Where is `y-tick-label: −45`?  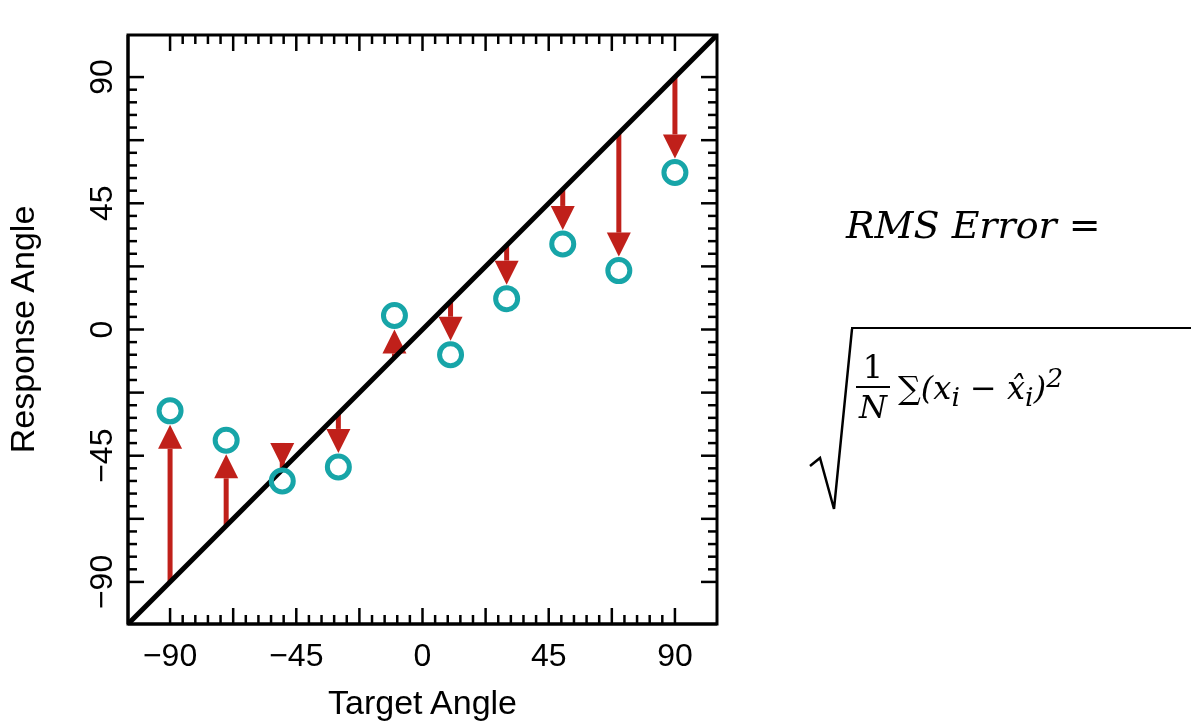
y-tick-label: −45 is located at coordinates (101, 455).